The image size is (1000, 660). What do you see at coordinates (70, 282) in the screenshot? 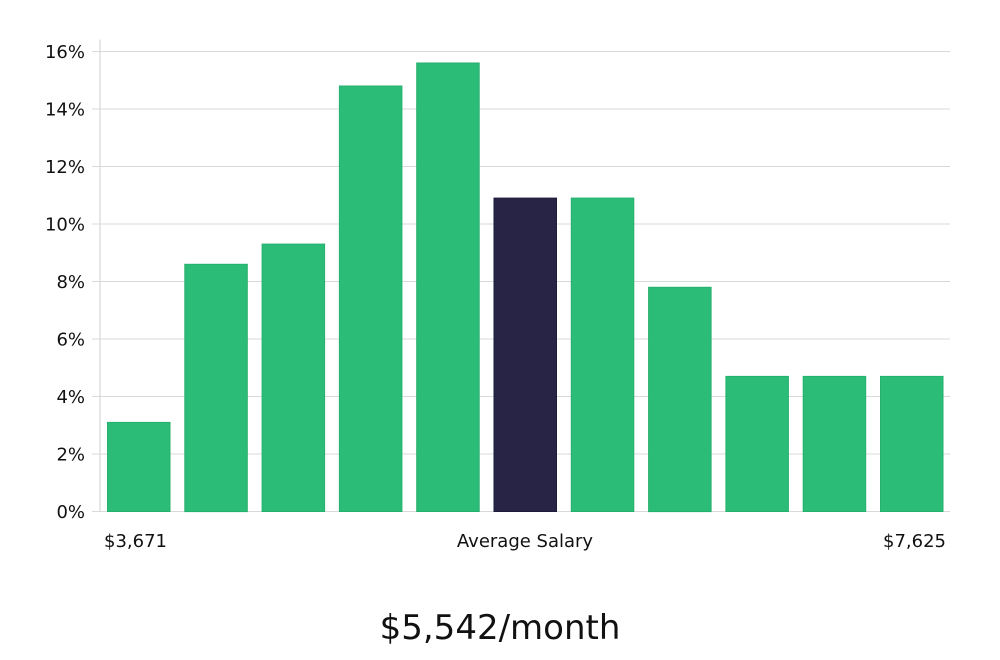
I see `y-tick-label: 8%` at bounding box center [70, 282].